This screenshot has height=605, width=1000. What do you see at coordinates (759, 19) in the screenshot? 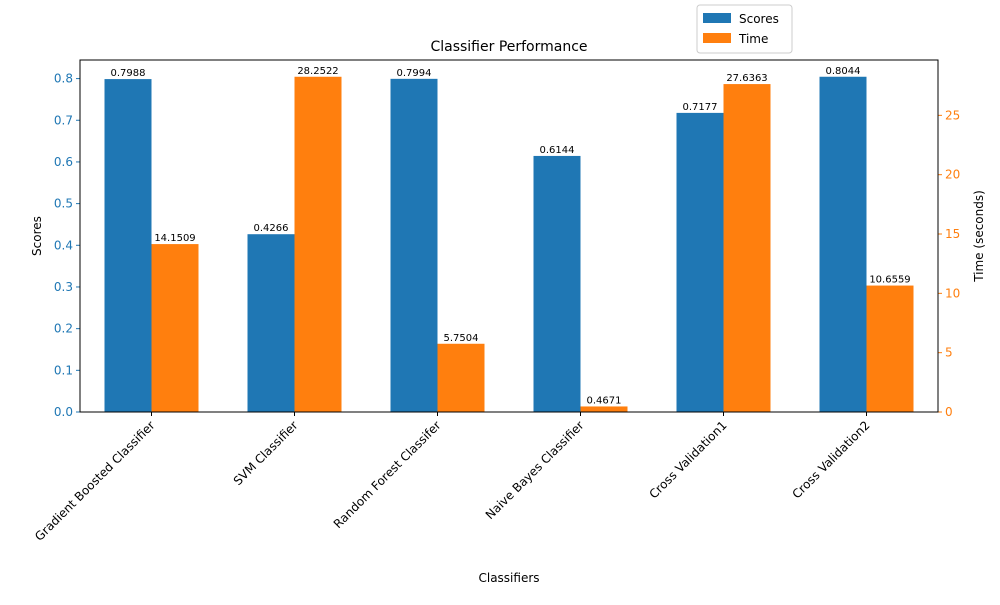
I see `legend-label-scores: Scores` at bounding box center [759, 19].